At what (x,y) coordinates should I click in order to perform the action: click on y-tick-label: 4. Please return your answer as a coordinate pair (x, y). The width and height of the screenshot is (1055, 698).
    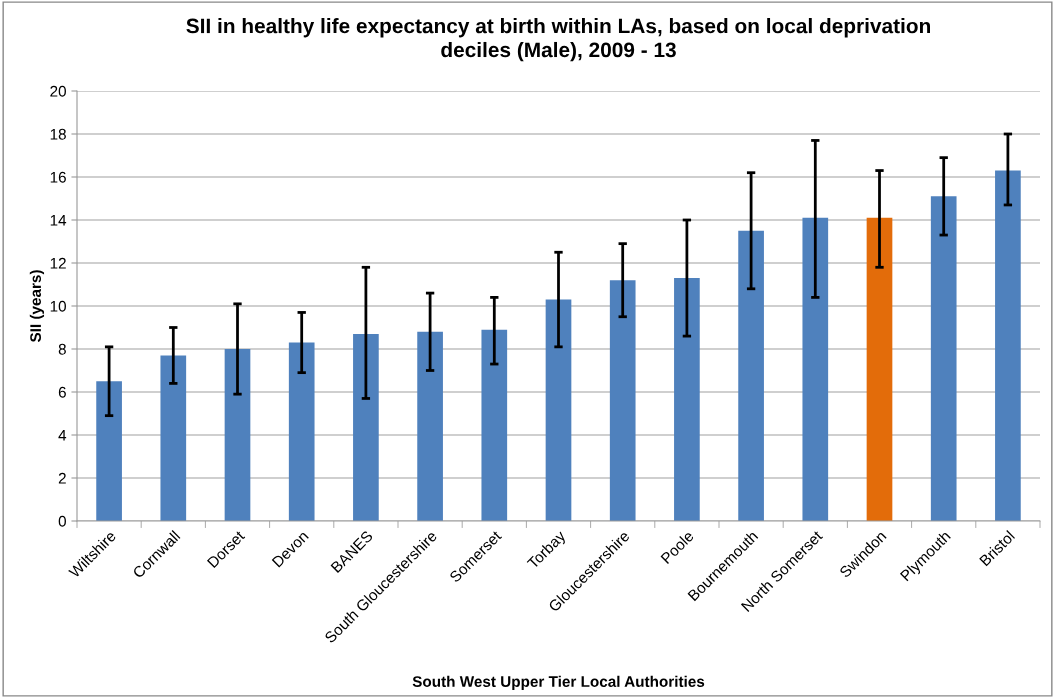
    Looking at the image, I should click on (62, 435).